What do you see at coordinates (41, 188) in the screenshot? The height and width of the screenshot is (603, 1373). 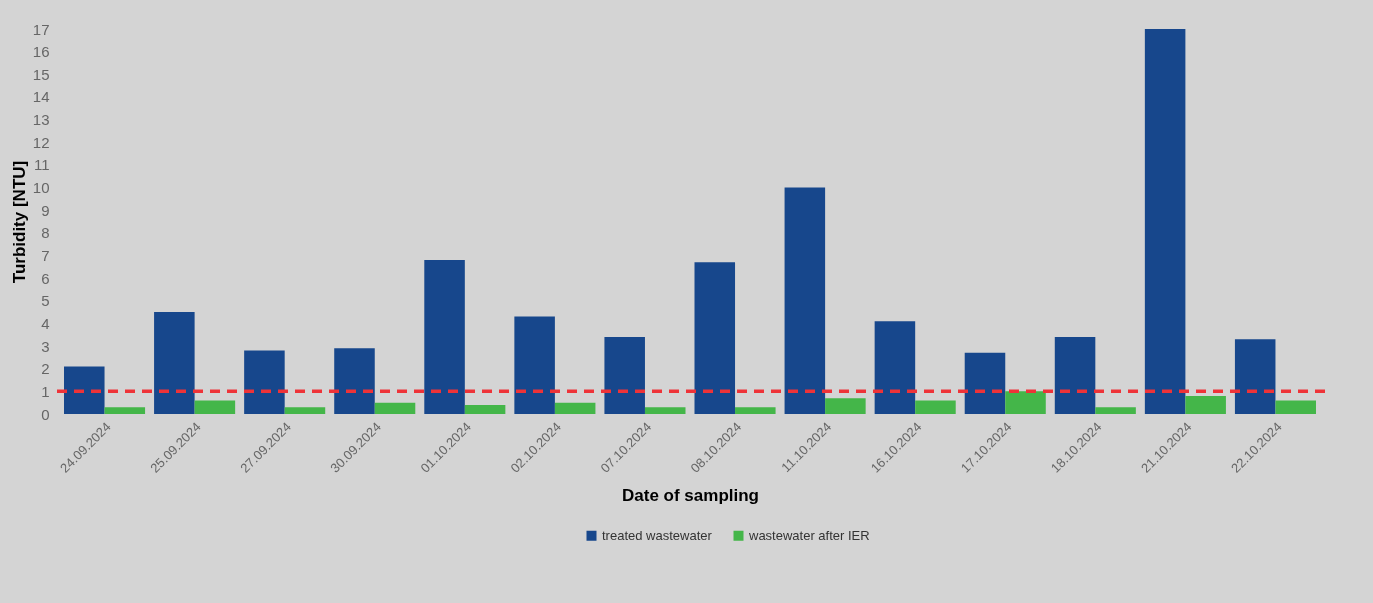 I see `y-tick-label: 10` at bounding box center [41, 188].